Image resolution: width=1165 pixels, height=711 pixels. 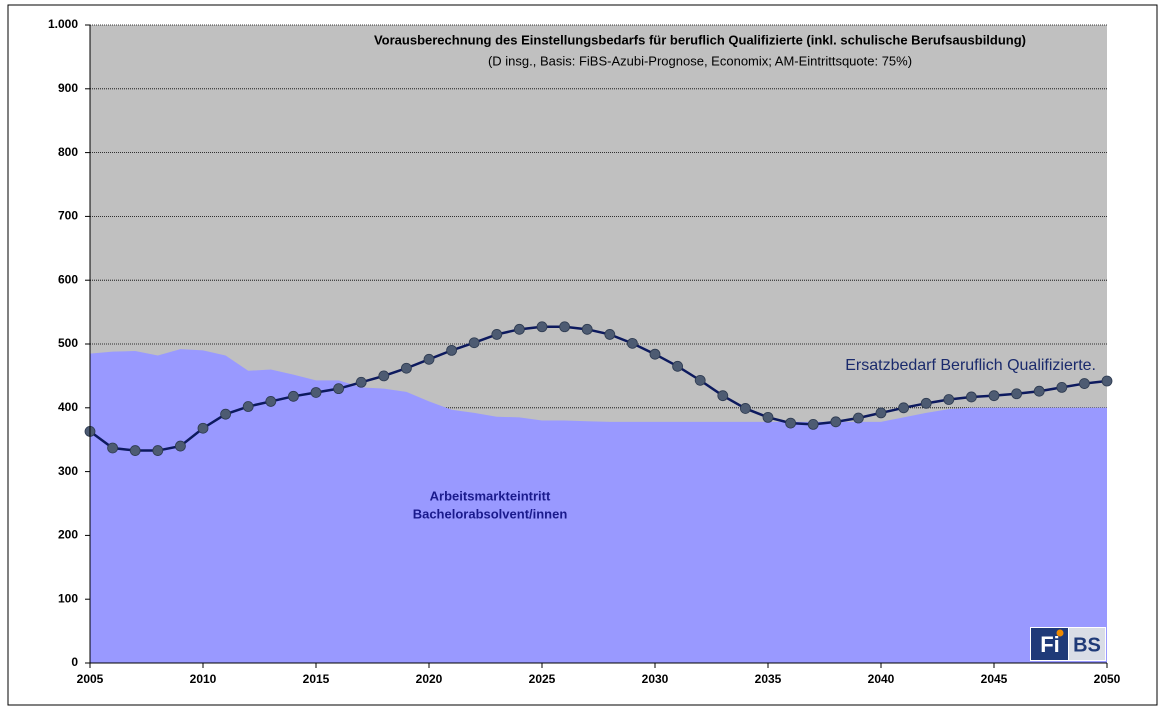 What do you see at coordinates (490, 513) in the screenshot?
I see `area-label: Bachelorabsolvent/innen` at bounding box center [490, 513].